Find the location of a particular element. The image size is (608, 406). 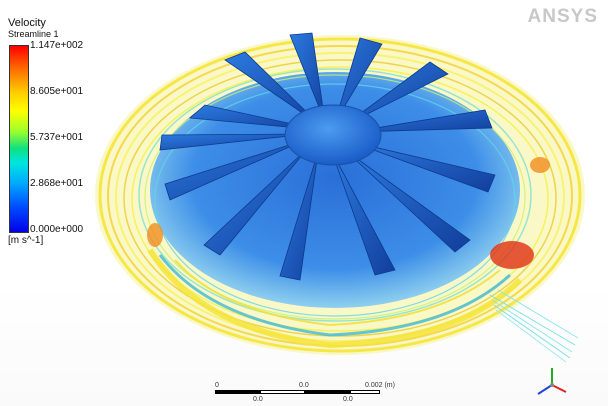

legend-tick: 1.147e+002 is located at coordinates (57, 45).